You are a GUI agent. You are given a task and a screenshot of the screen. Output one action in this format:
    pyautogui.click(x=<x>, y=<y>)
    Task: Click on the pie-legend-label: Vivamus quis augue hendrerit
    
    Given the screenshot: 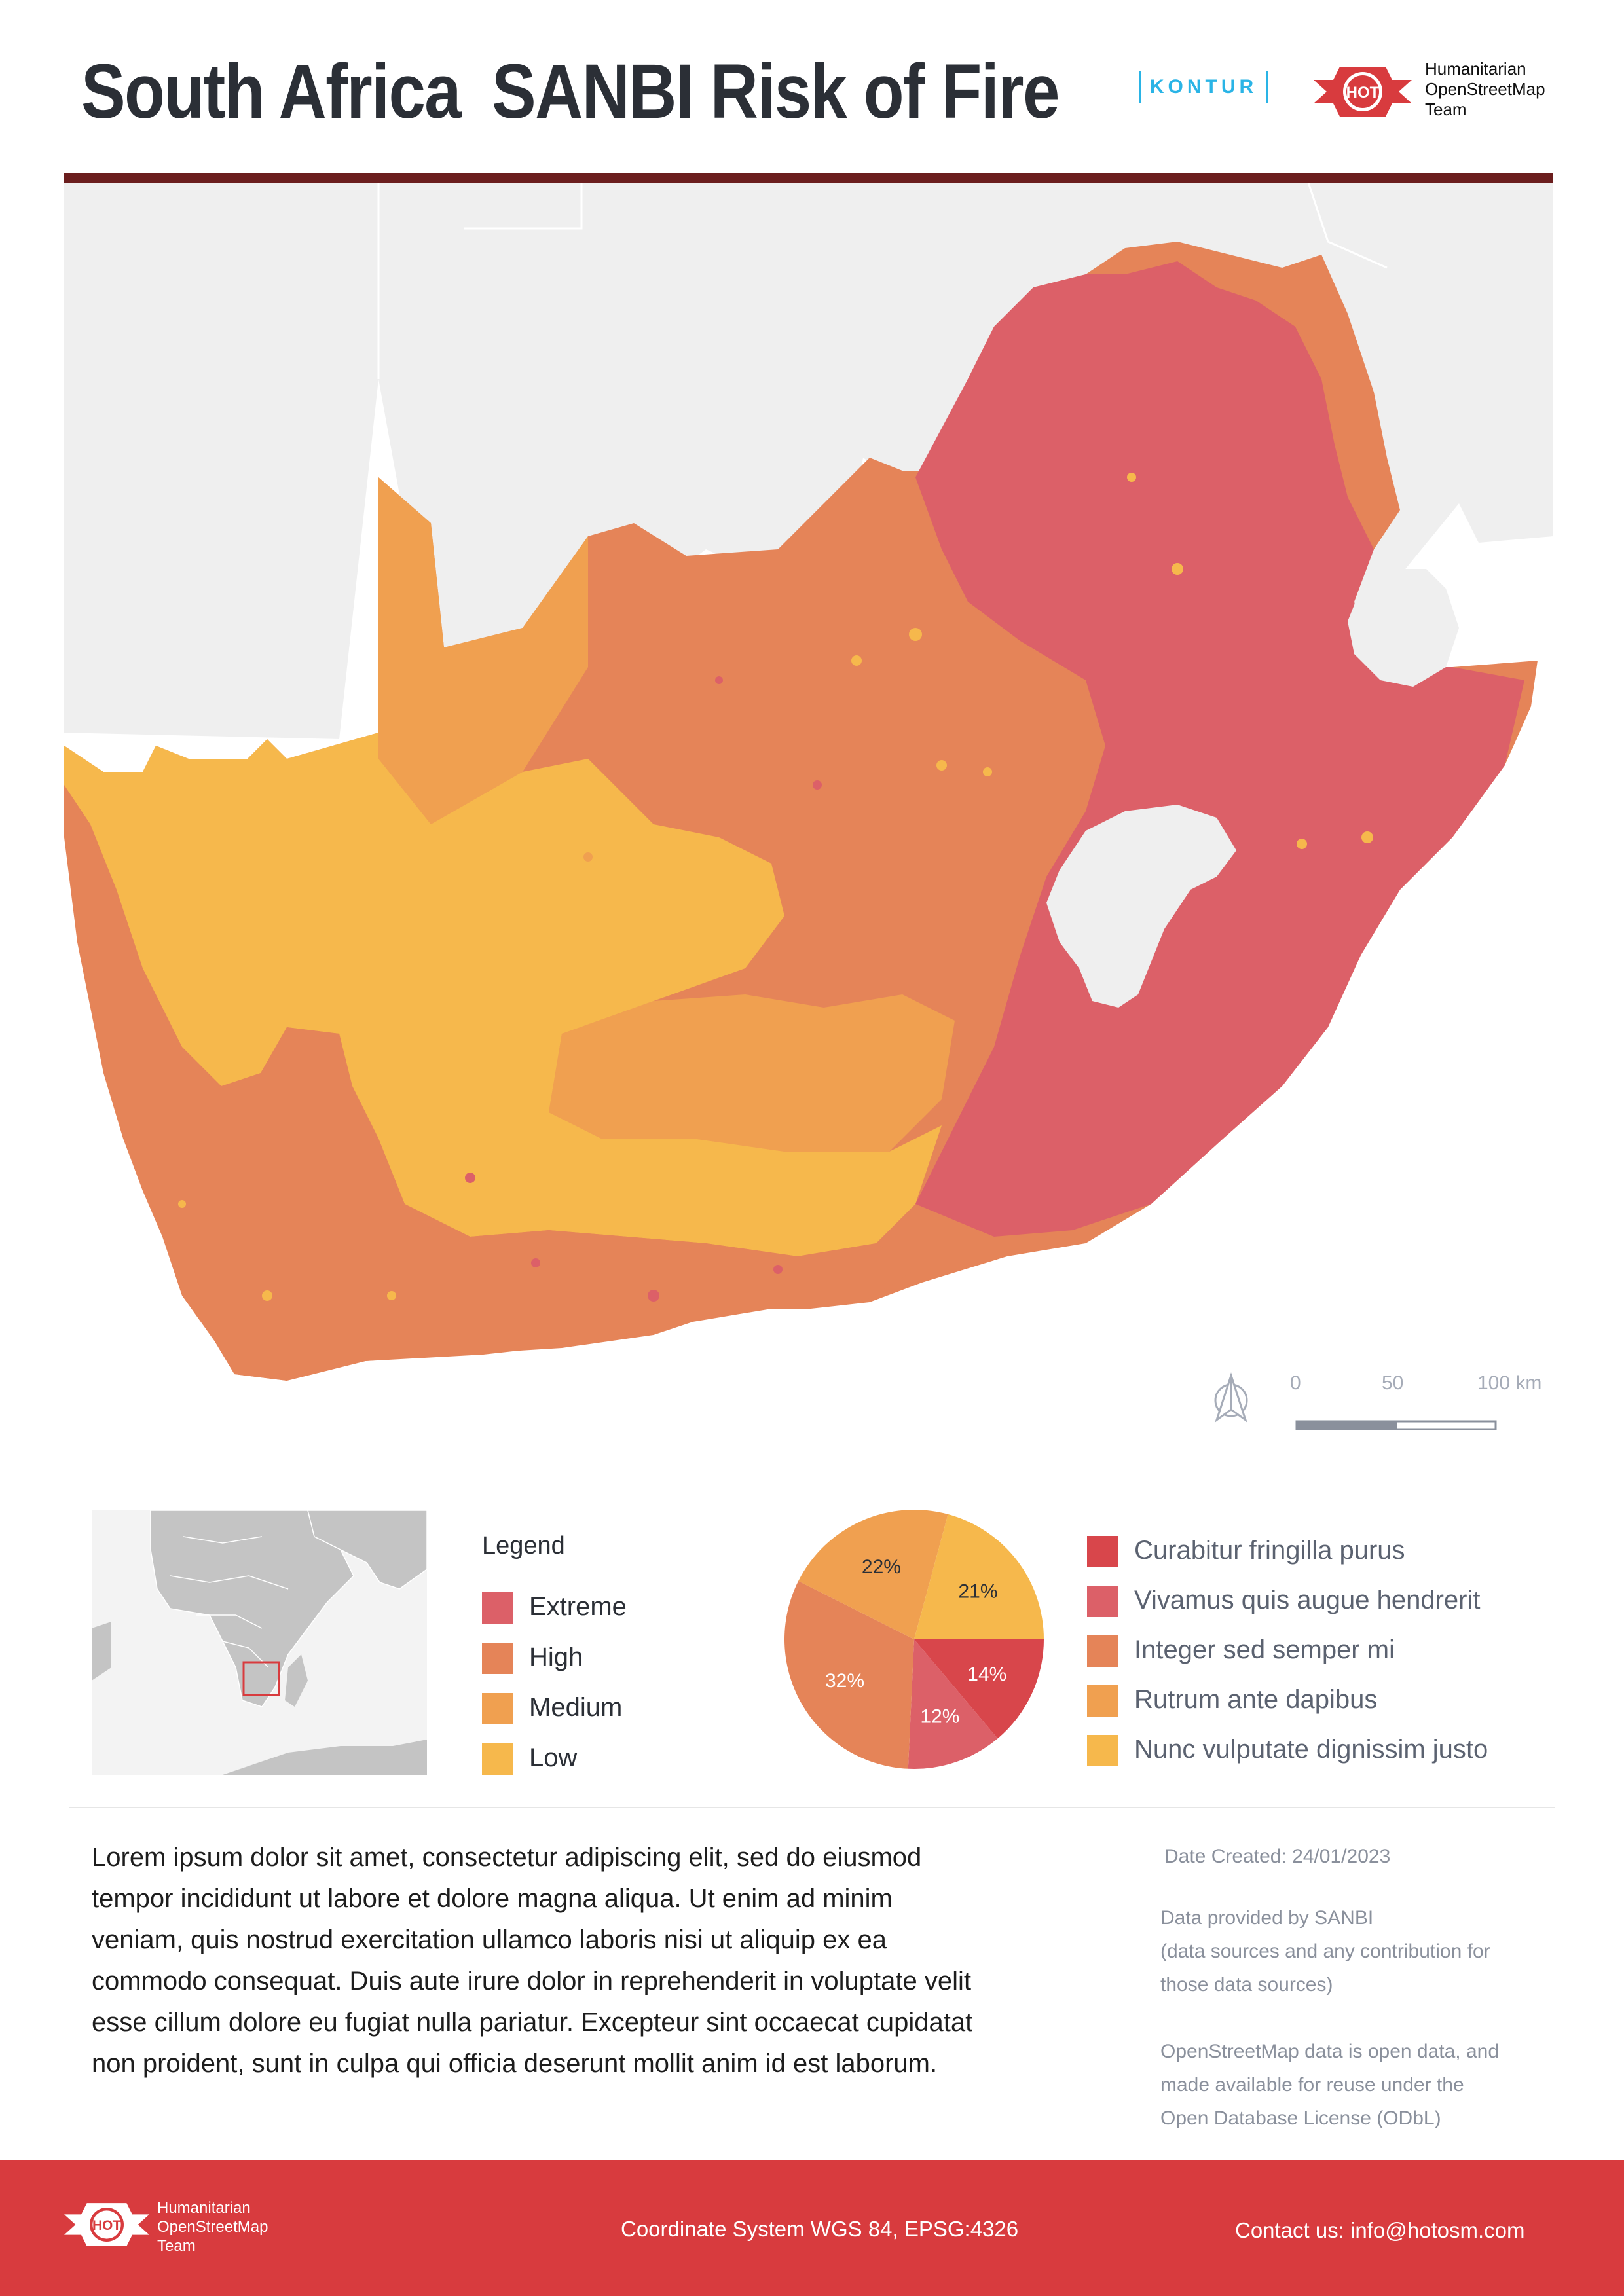 What is the action you would take?
    pyautogui.click(x=1307, y=1600)
    